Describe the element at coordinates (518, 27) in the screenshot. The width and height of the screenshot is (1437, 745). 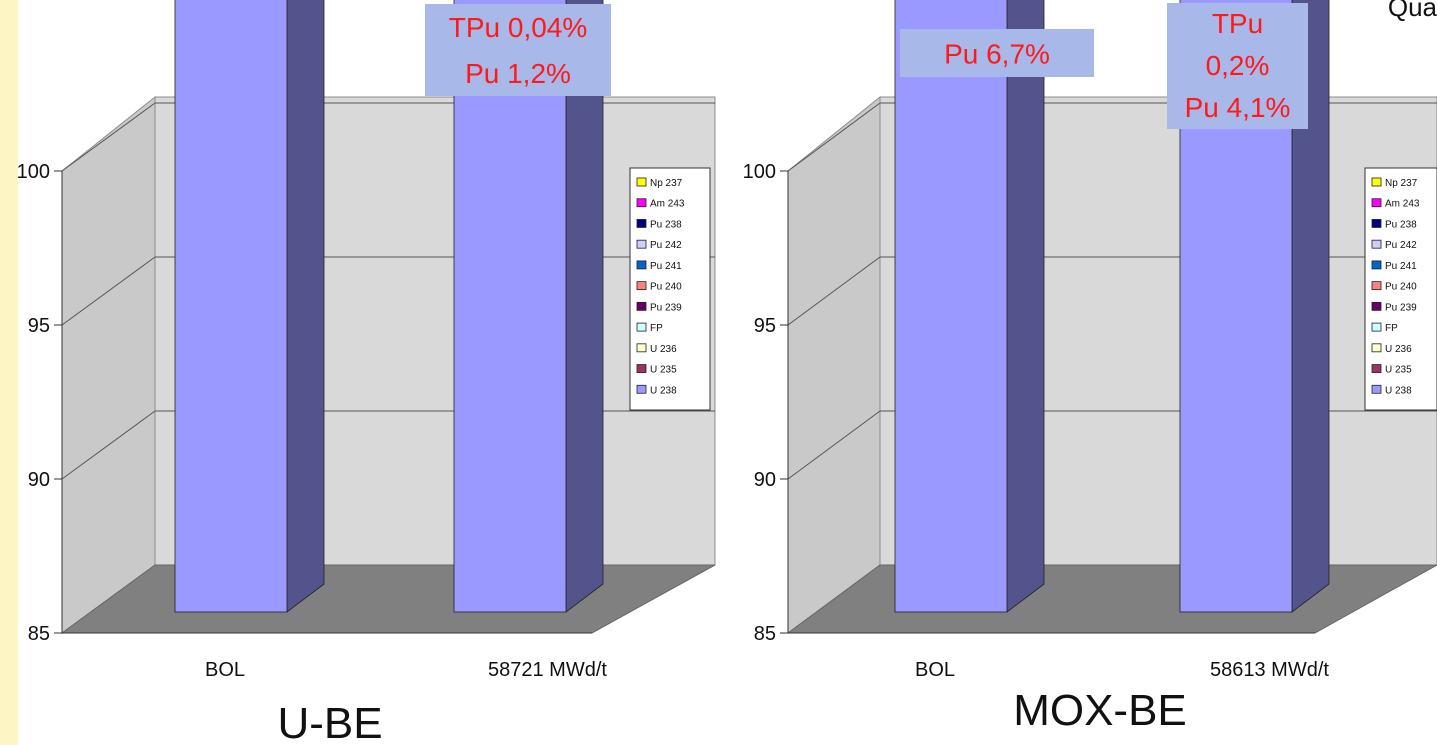
I see `annotation-text-0-0: TPu 0,04%` at that location.